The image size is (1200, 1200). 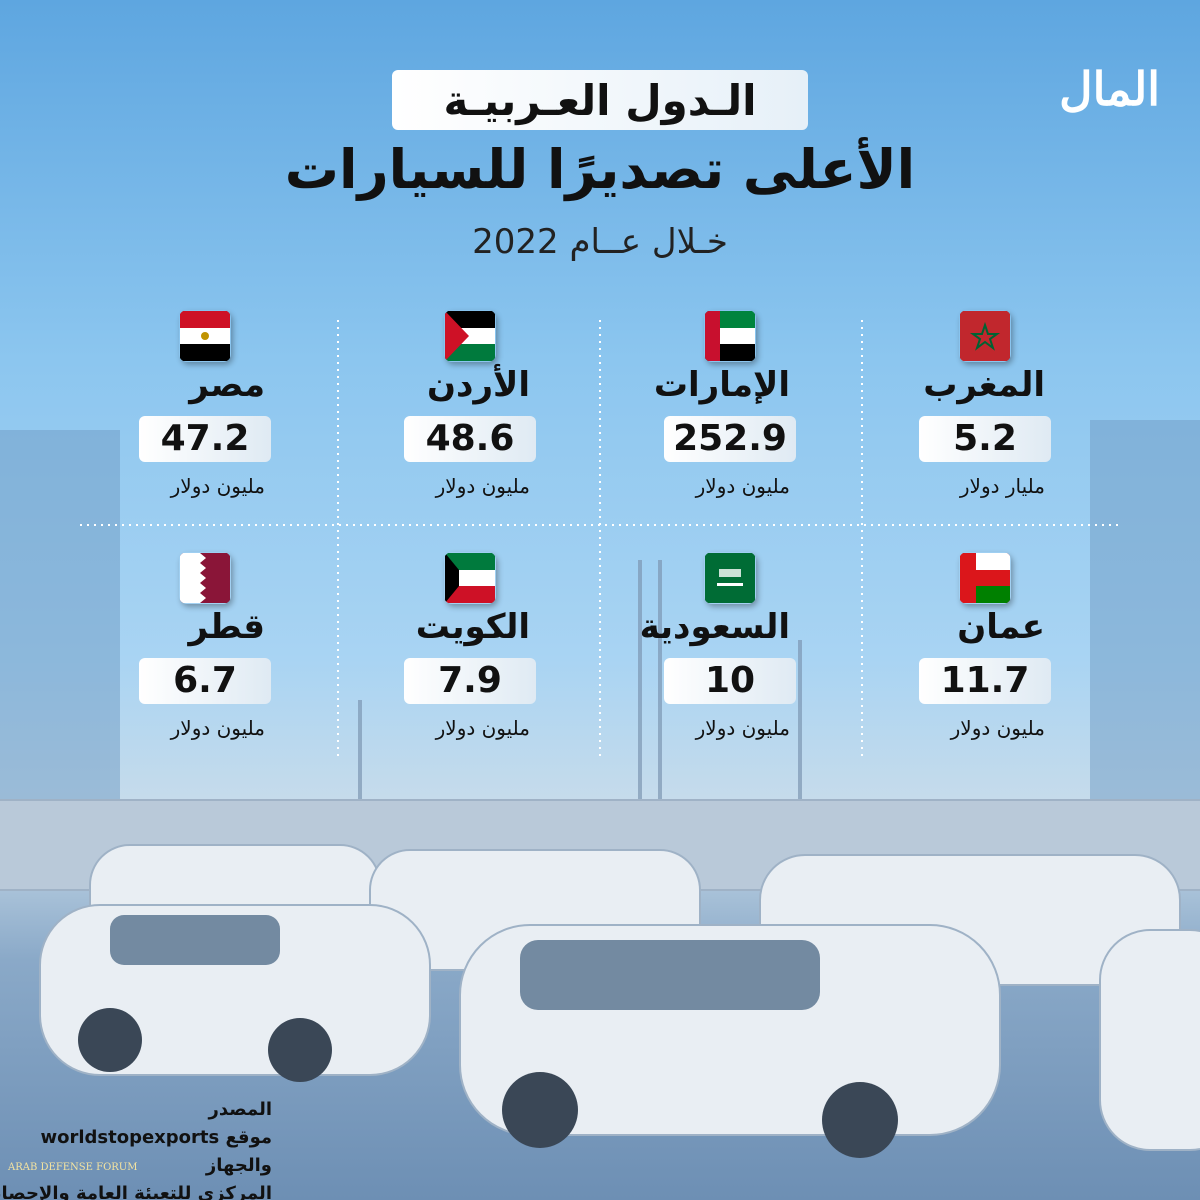 What do you see at coordinates (240, 1109) in the screenshot?
I see `source-label: المصدر` at bounding box center [240, 1109].